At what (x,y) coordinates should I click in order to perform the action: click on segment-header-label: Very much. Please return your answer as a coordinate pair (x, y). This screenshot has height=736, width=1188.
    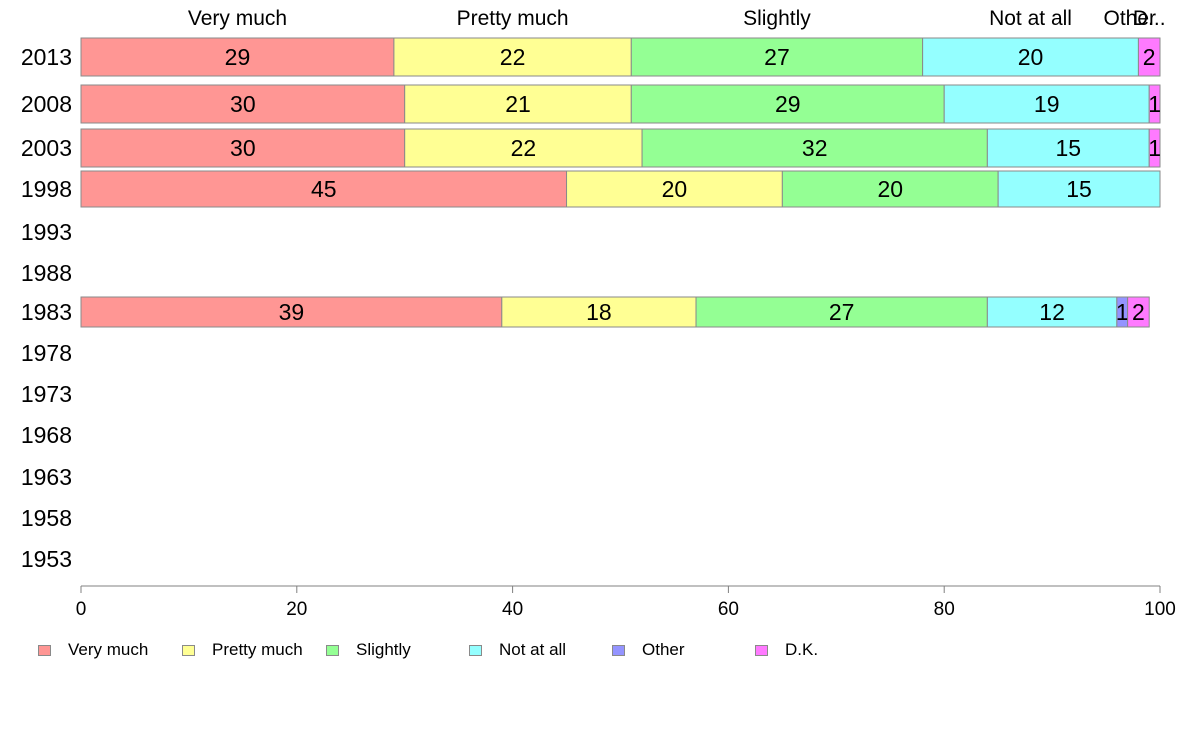
    Looking at the image, I should click on (237, 18).